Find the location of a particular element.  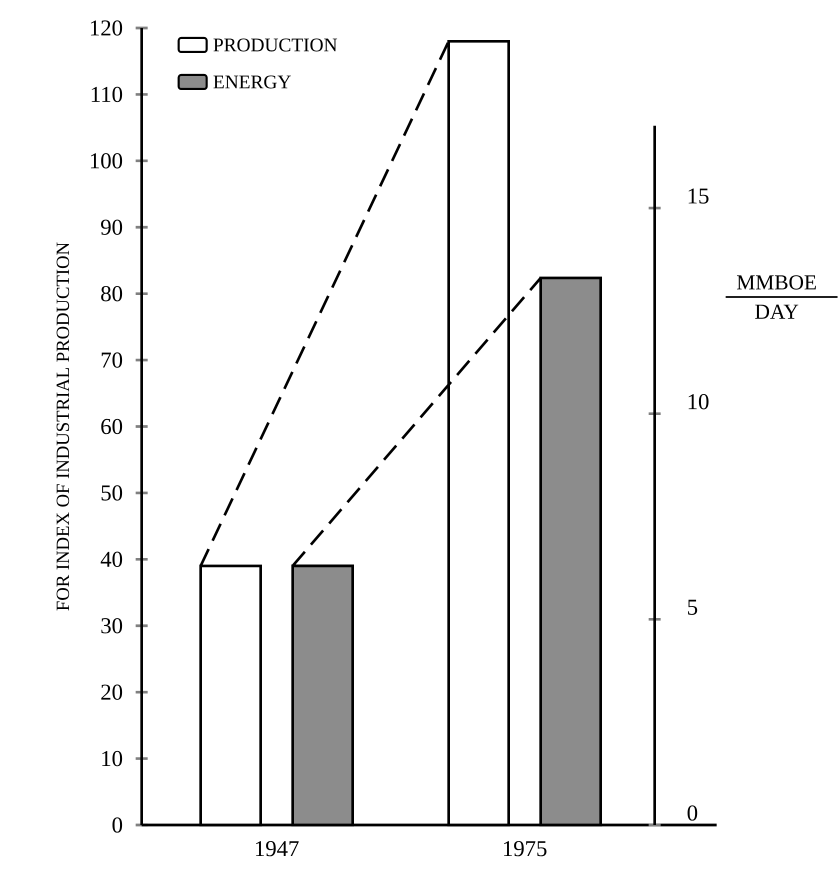

y-tick-label: 10 is located at coordinates (112, 758).